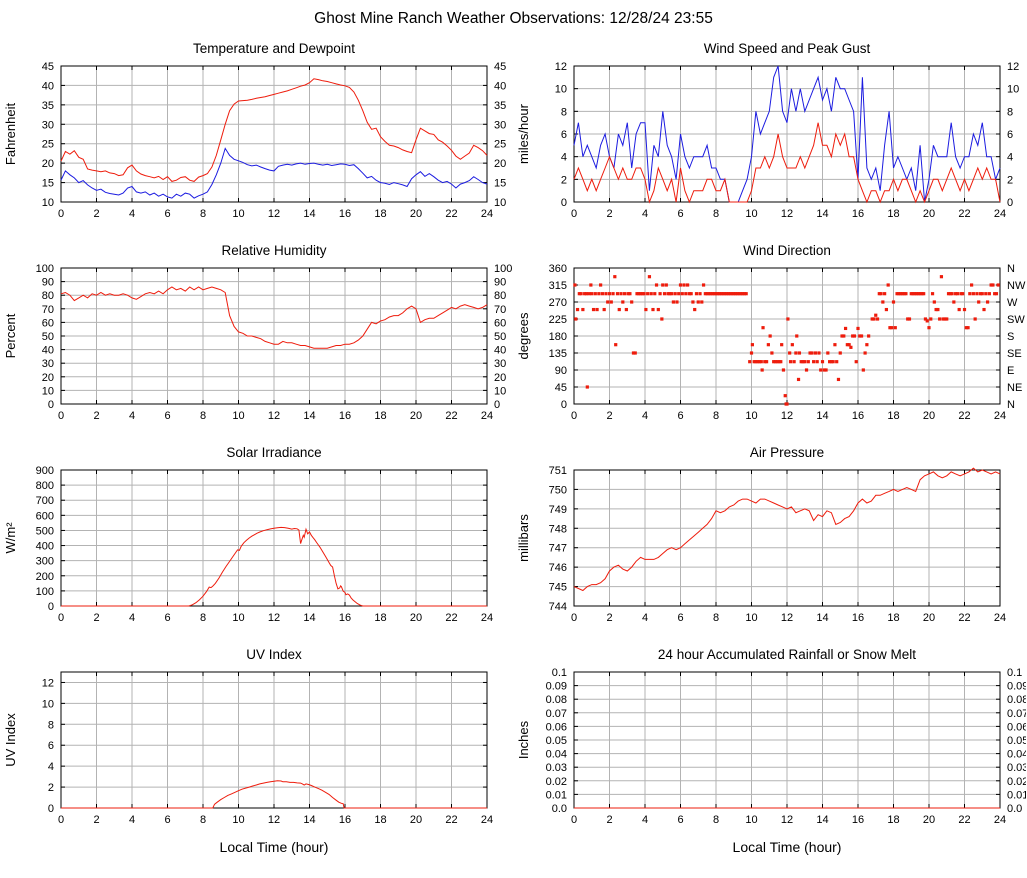 The width and height of the screenshot is (1027, 878). Describe the element at coordinates (274, 48) in the screenshot. I see `svg-text: Temperature and Dewpoint` at that location.